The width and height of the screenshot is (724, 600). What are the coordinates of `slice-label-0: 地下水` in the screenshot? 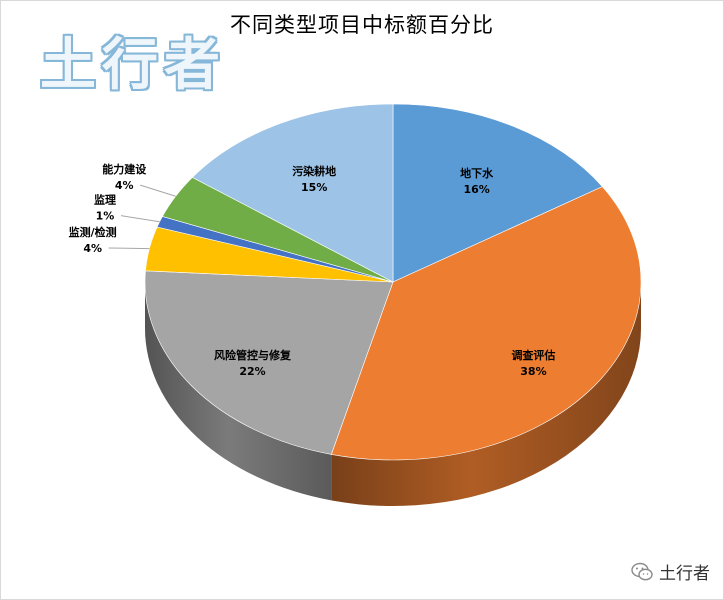 It's located at (477, 173).